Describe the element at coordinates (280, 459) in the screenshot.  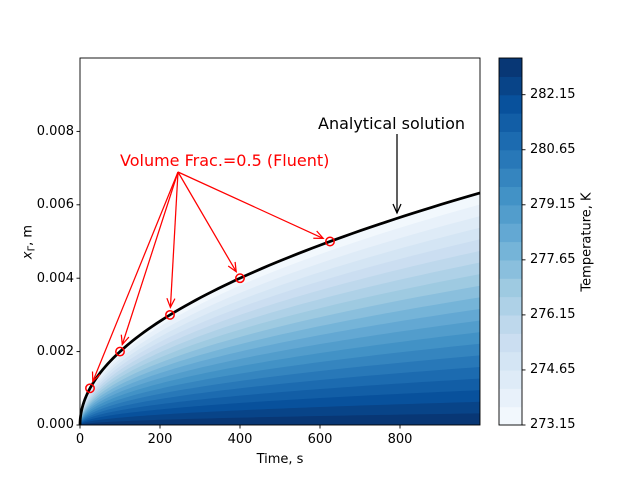
I see `x-axis-label: Time, s` at that location.